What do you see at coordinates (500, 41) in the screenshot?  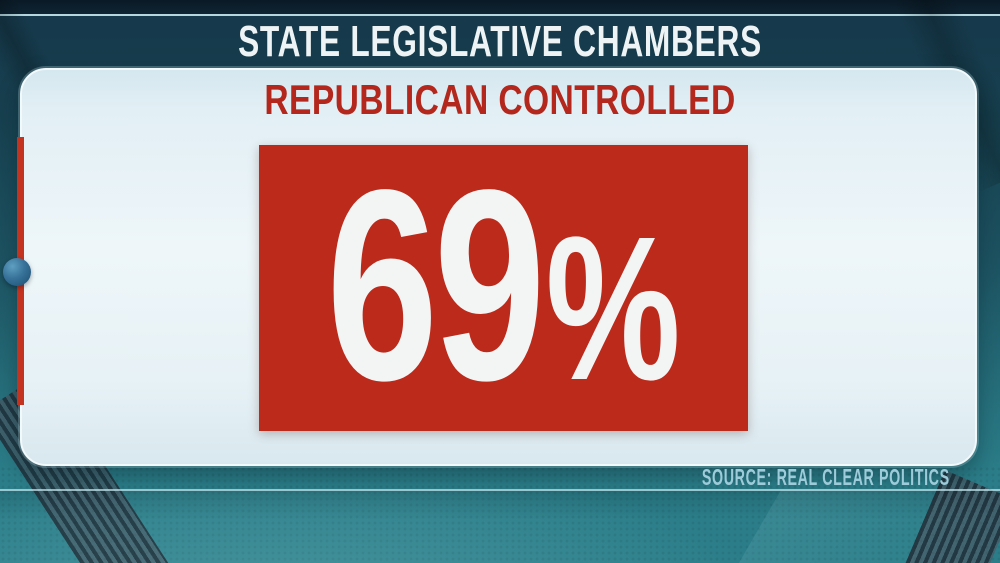 I see `header-title: STATE LEGISLATIVE CHAMBERS` at bounding box center [500, 41].